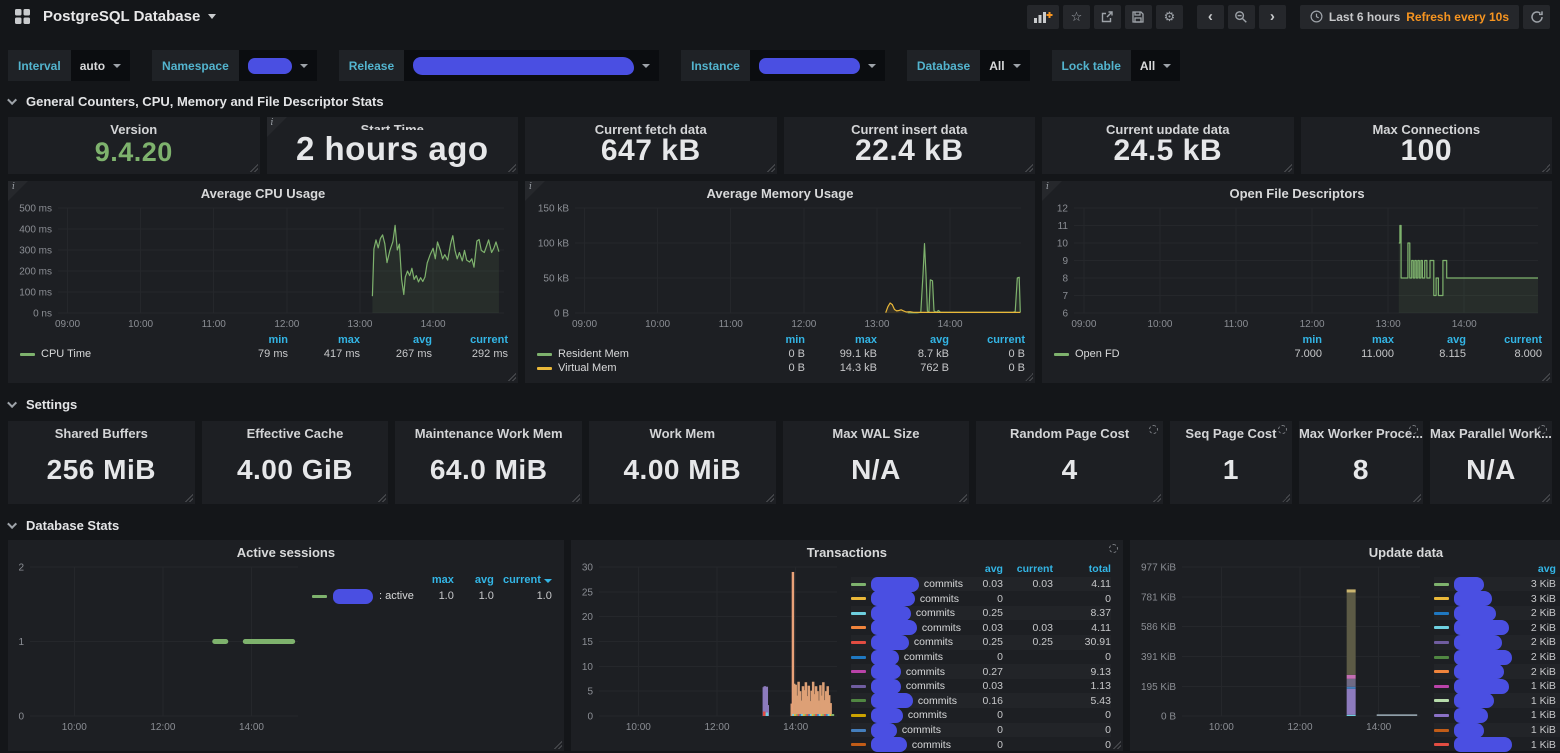 This screenshot has width=1560, height=753. Describe the element at coordinates (130, 16) in the screenshot. I see `dashboard-title: PostgreSQL Database` at that location.